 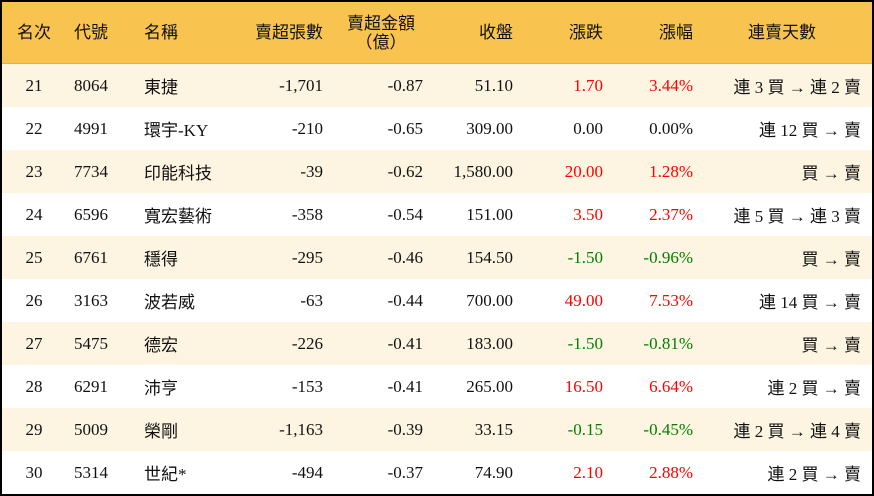 What do you see at coordinates (161, 345) in the screenshot?
I see `cell-name: 德宏` at bounding box center [161, 345].